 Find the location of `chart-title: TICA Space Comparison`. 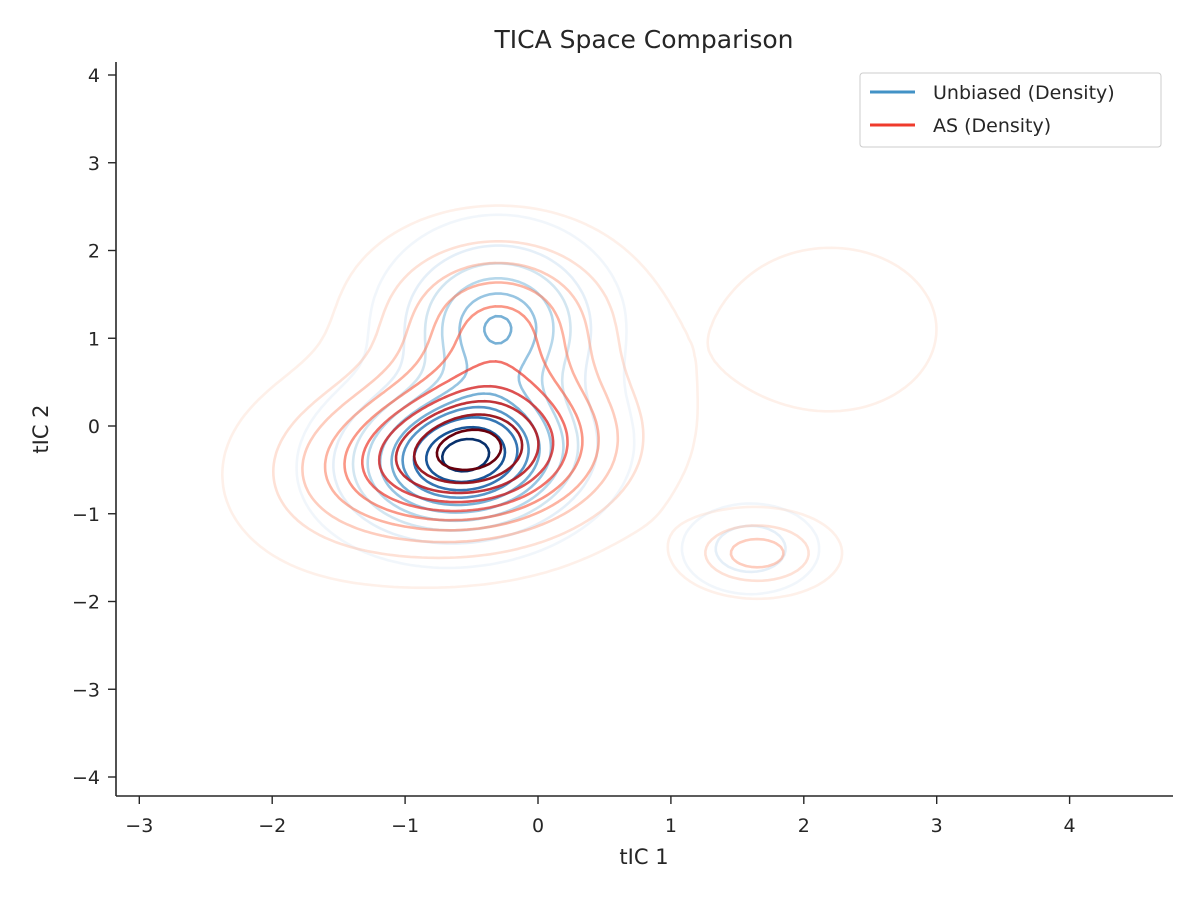

chart-title: TICA Space Comparison is located at coordinates (644, 39).